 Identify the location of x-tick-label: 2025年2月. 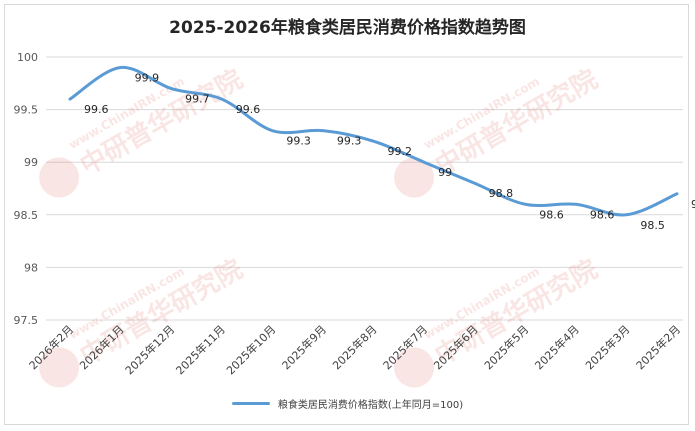
(658, 347).